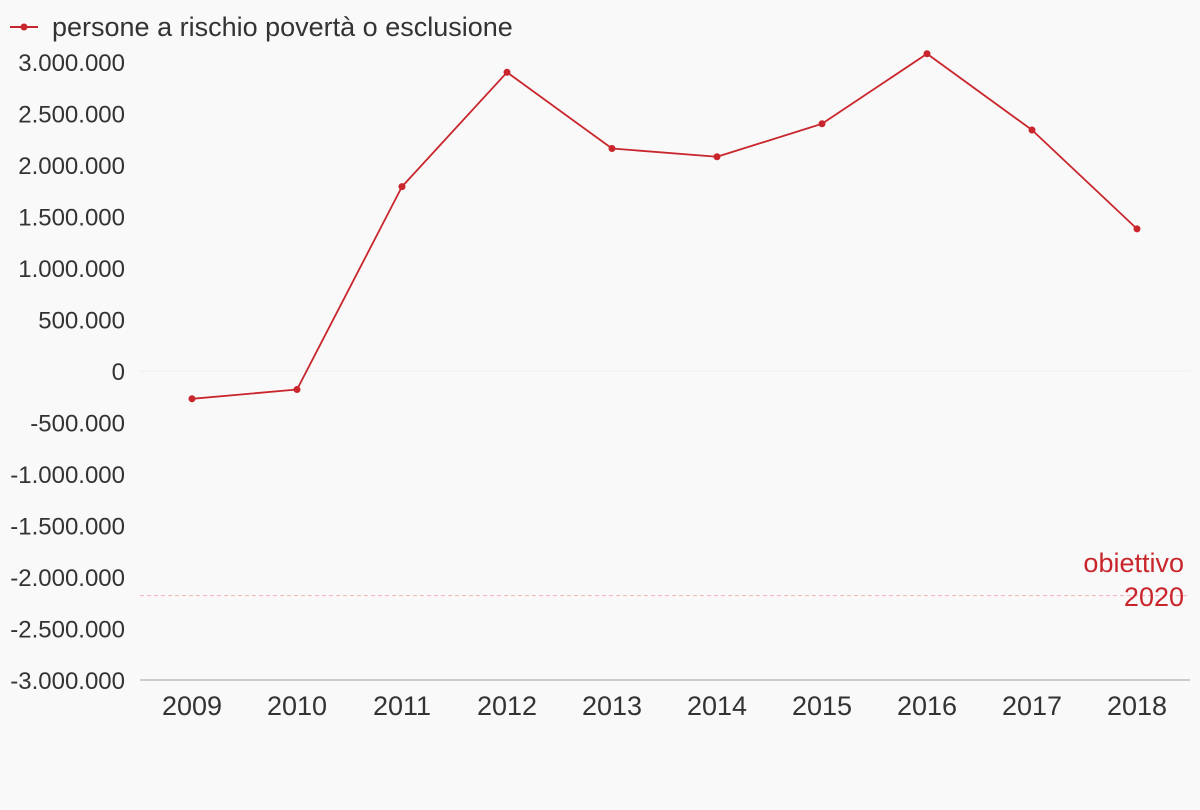  Describe the element at coordinates (192, 706) in the screenshot. I see `x-tick-label: 2009` at that location.